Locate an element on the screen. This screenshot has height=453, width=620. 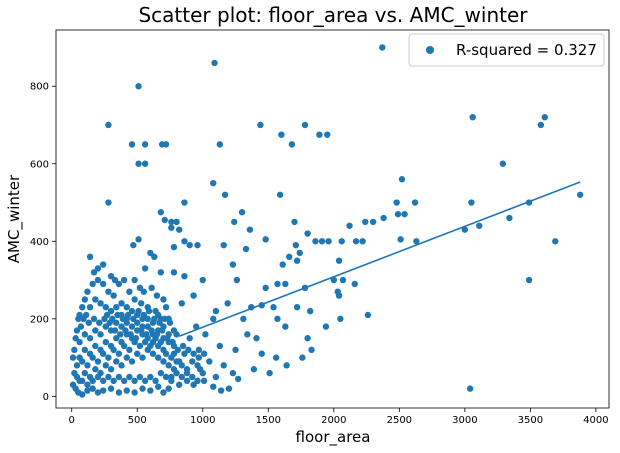
legend-marker is located at coordinates (430, 50).